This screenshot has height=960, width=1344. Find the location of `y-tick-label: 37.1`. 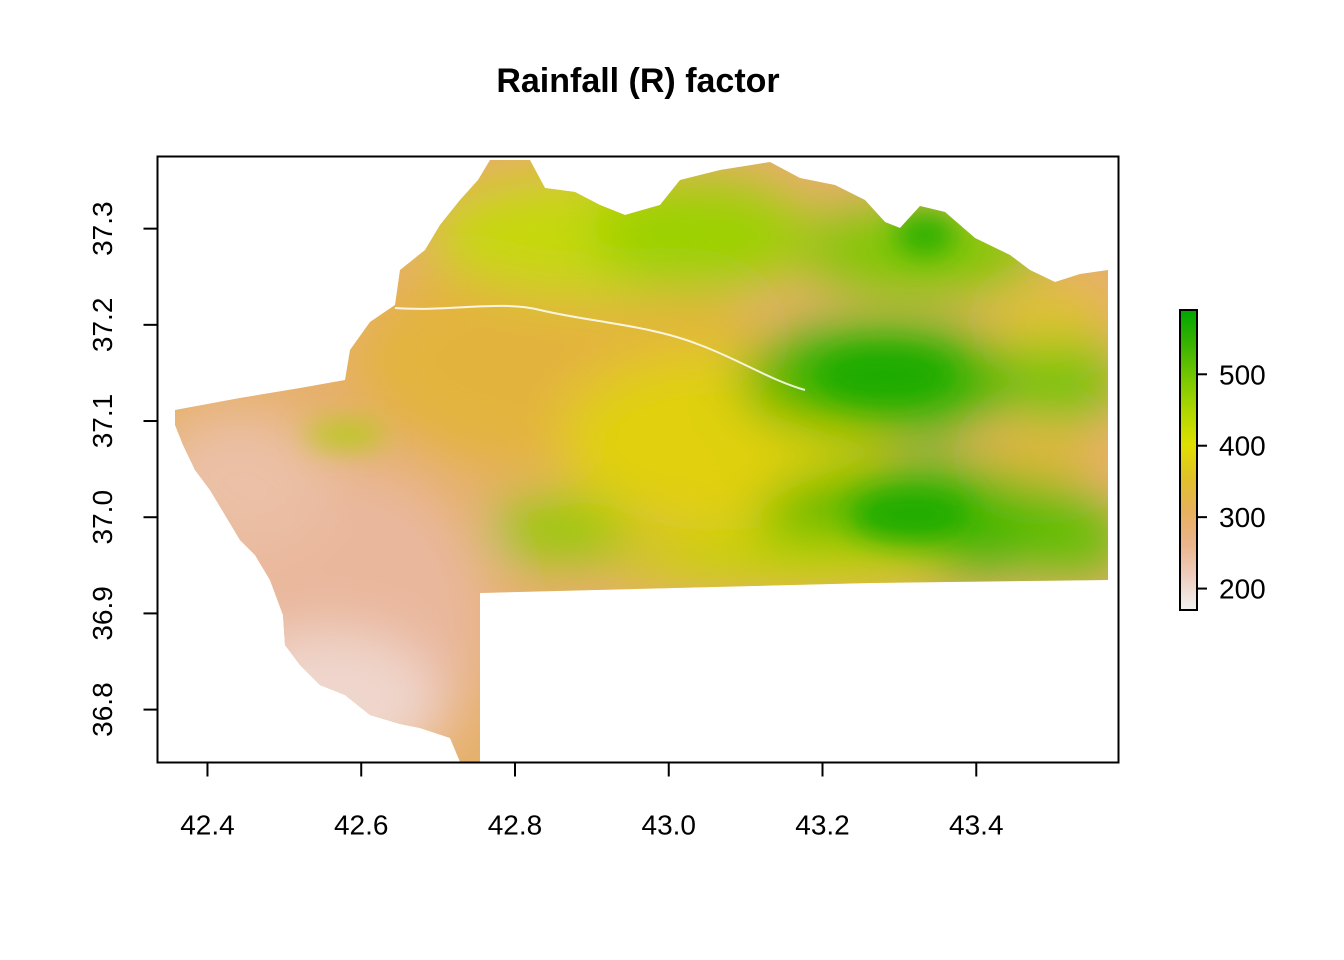

y-tick-label: 37.1 is located at coordinates (102, 421).